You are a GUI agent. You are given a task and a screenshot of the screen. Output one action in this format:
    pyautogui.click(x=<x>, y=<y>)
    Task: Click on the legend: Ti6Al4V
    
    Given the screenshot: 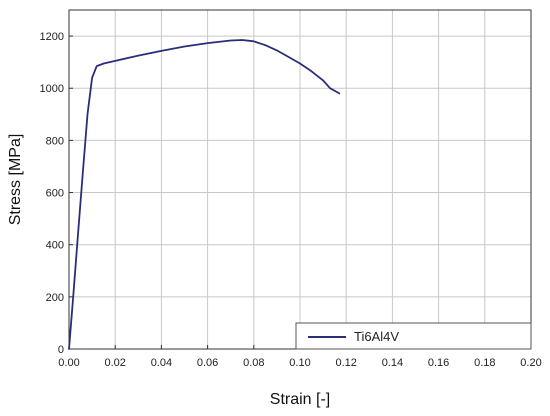 What is the action you would take?
    pyautogui.click(x=413, y=336)
    